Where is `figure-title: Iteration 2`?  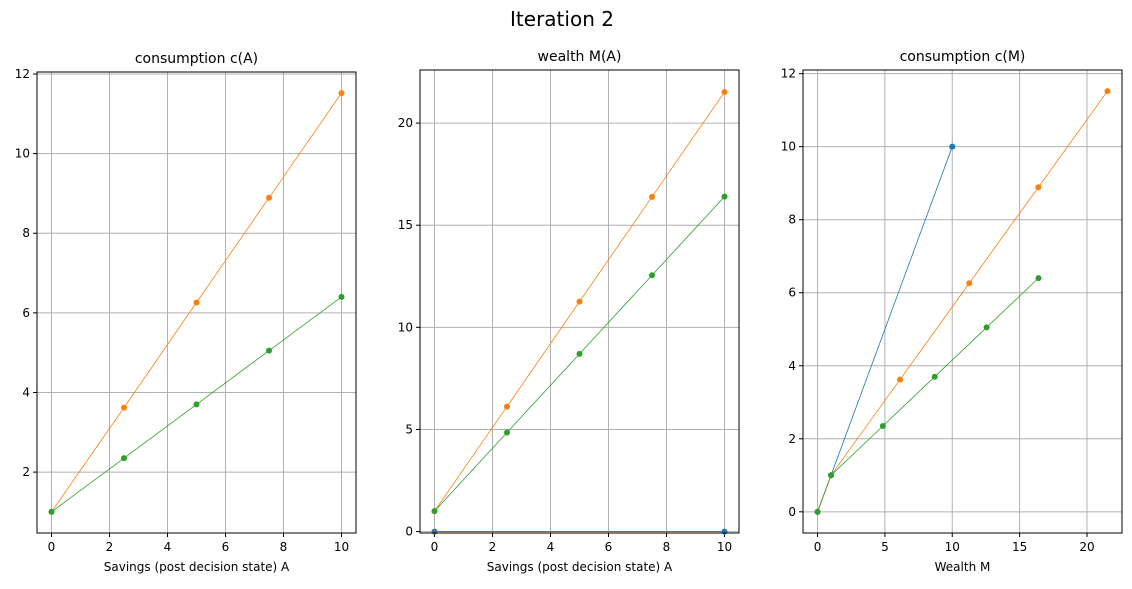
figure-title: Iteration 2 is located at coordinates (562, 19).